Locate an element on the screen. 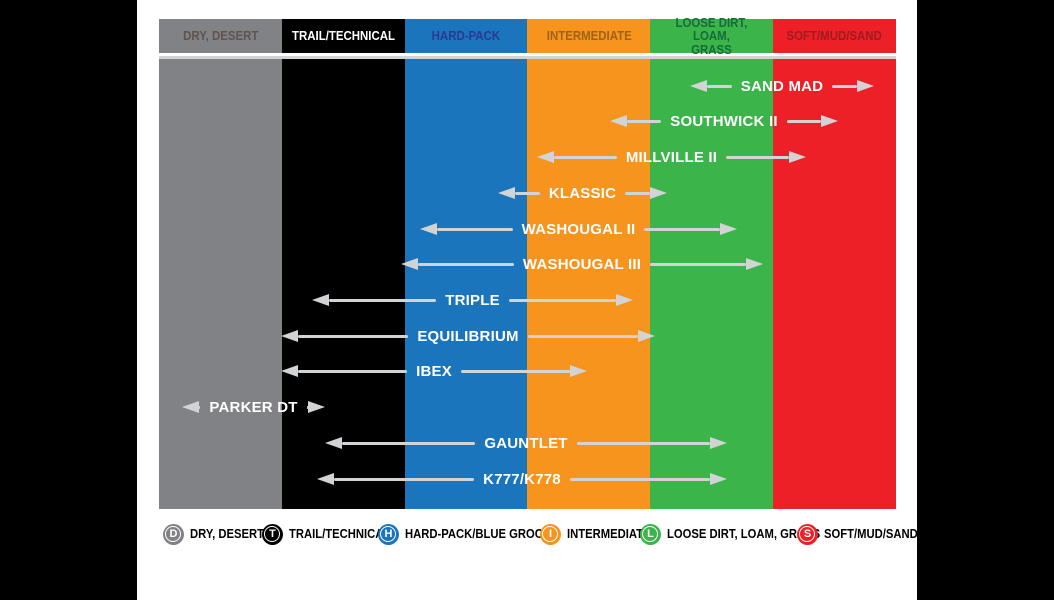 Image resolution: width=1054 pixels, height=600 pixels. tire-label: WASHOUGAL III is located at coordinates (582, 264).